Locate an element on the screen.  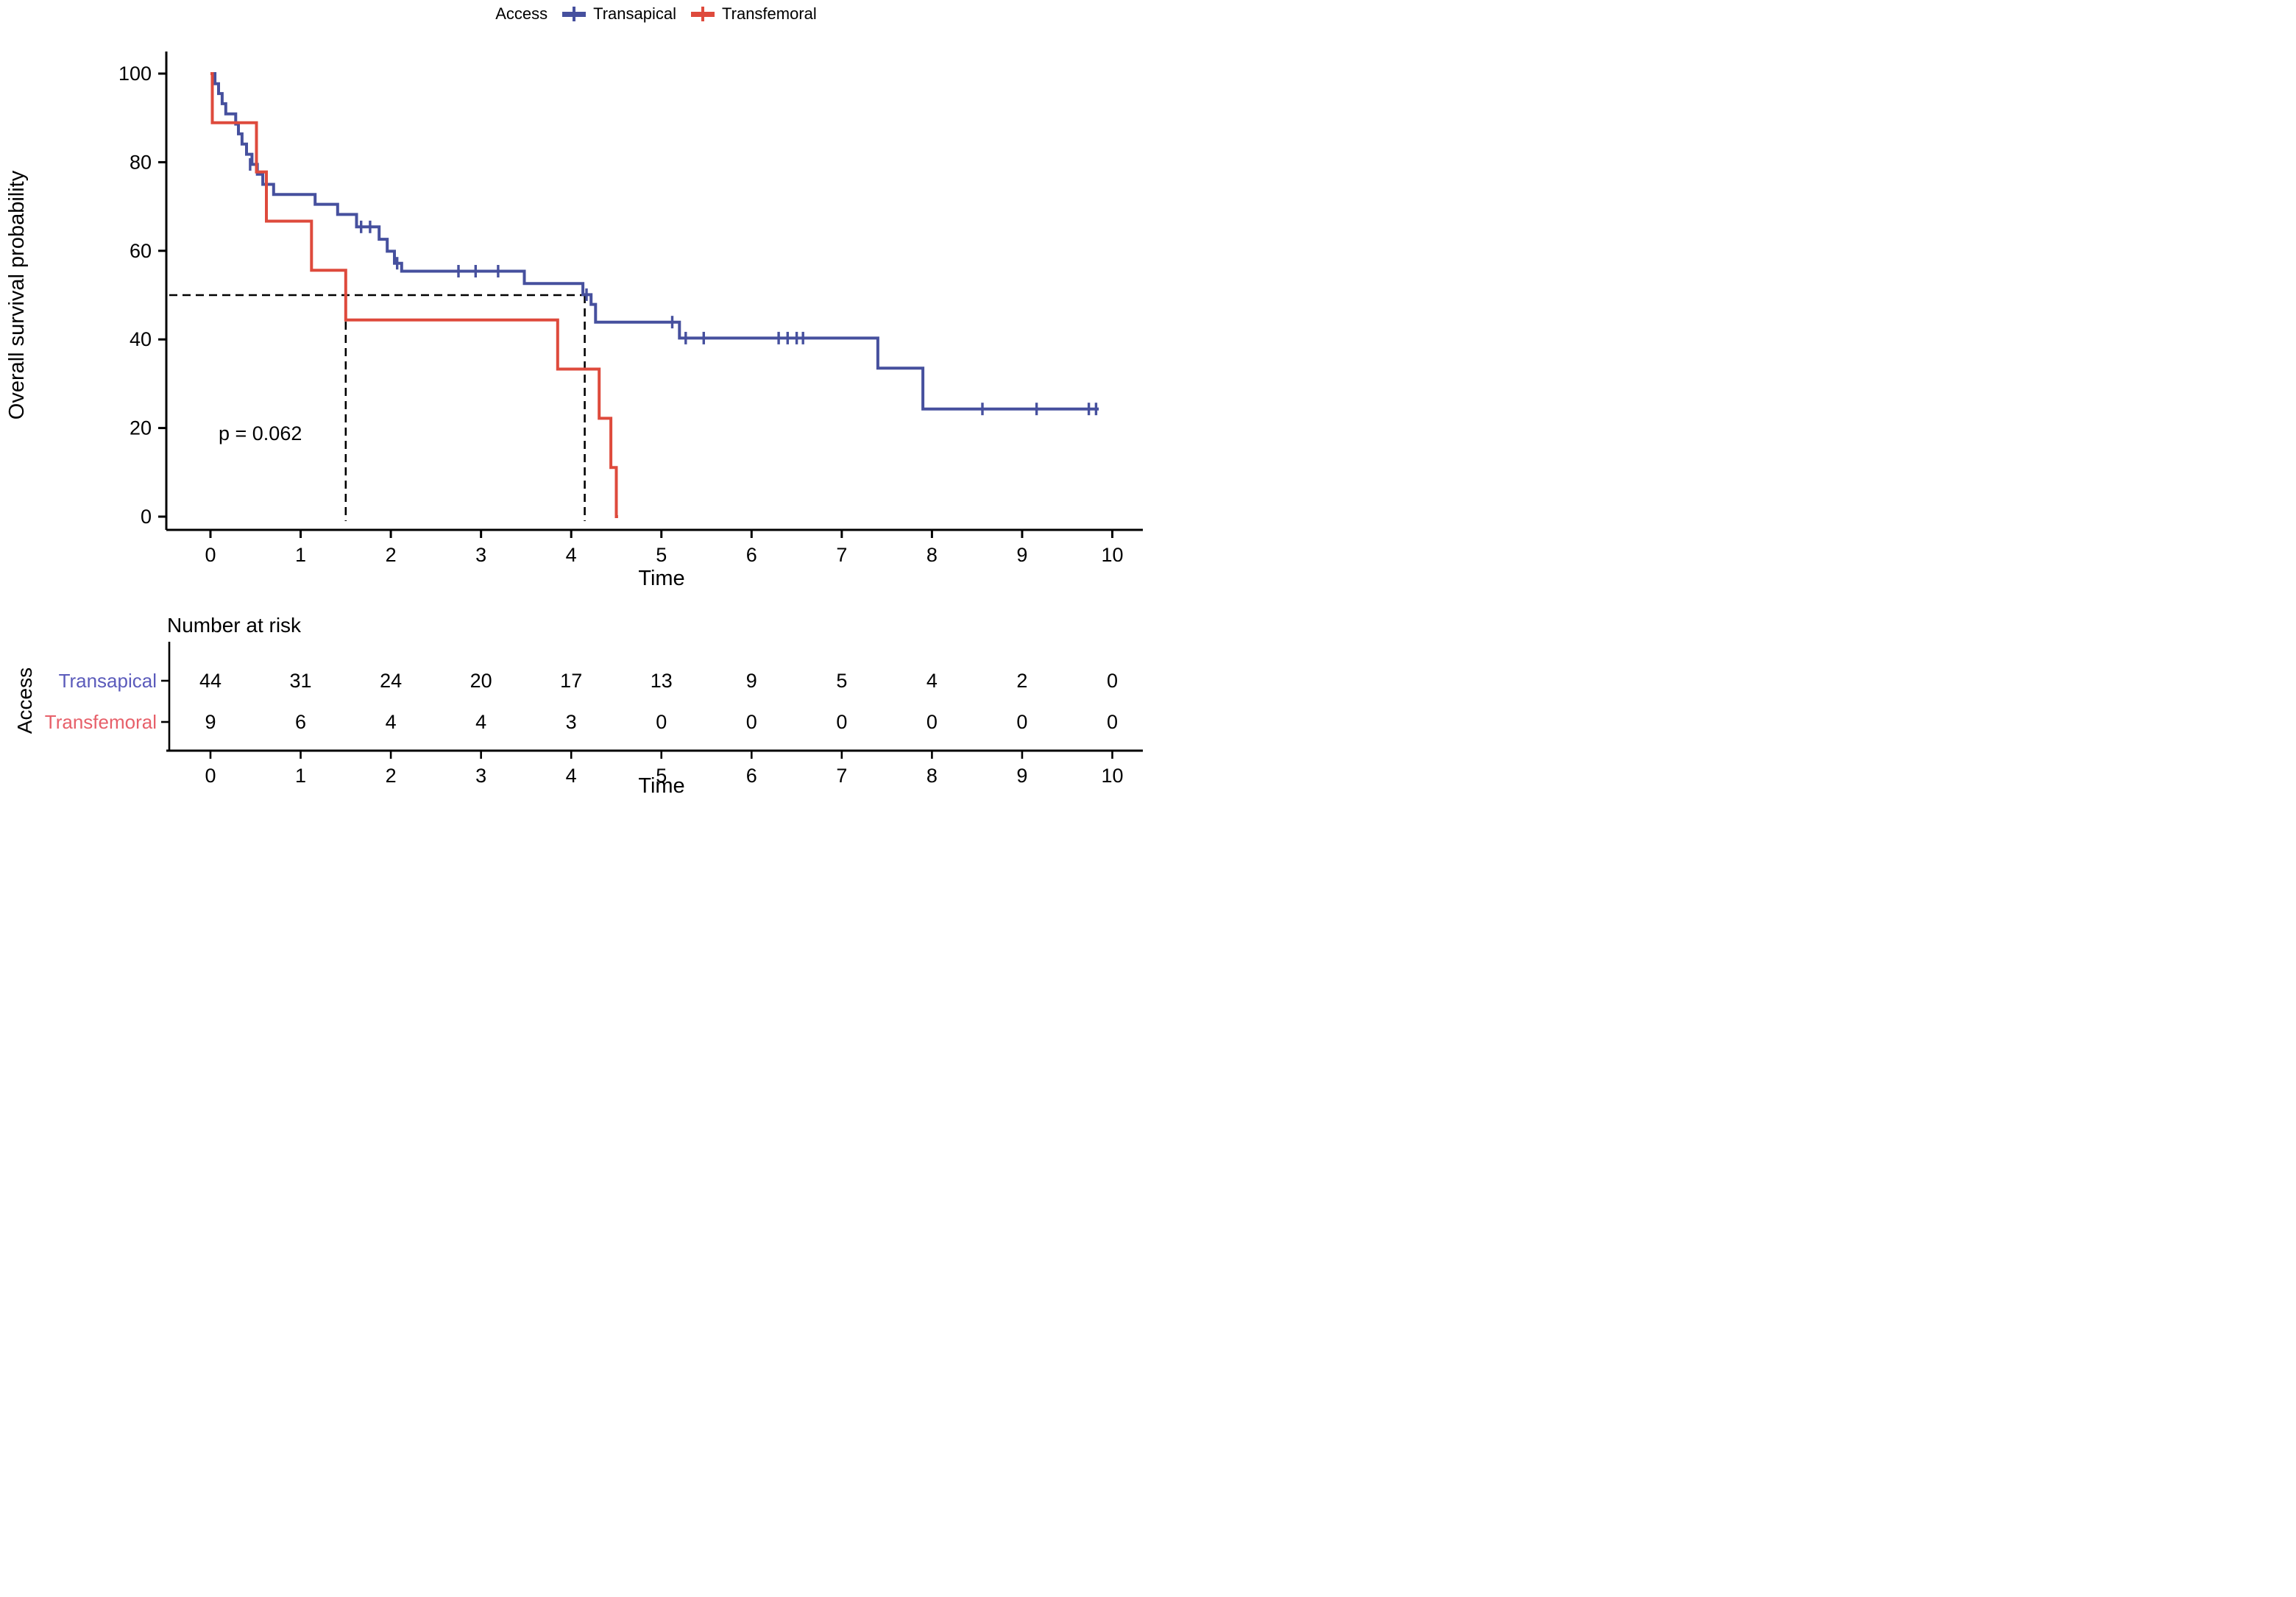
x-tick-labels: 0 1 2 3 4 5 6 7 8 9 10 is located at coordinates (664, 555).